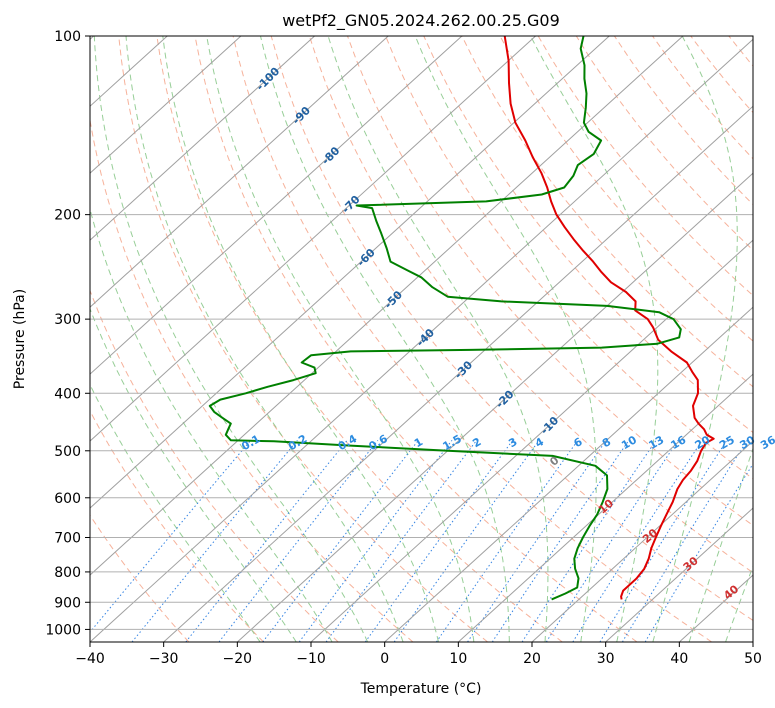 The width and height of the screenshot is (775, 708). Describe the element at coordinates (512, 442) in the screenshot. I see `mixing-ratio-label: 3` at that location.